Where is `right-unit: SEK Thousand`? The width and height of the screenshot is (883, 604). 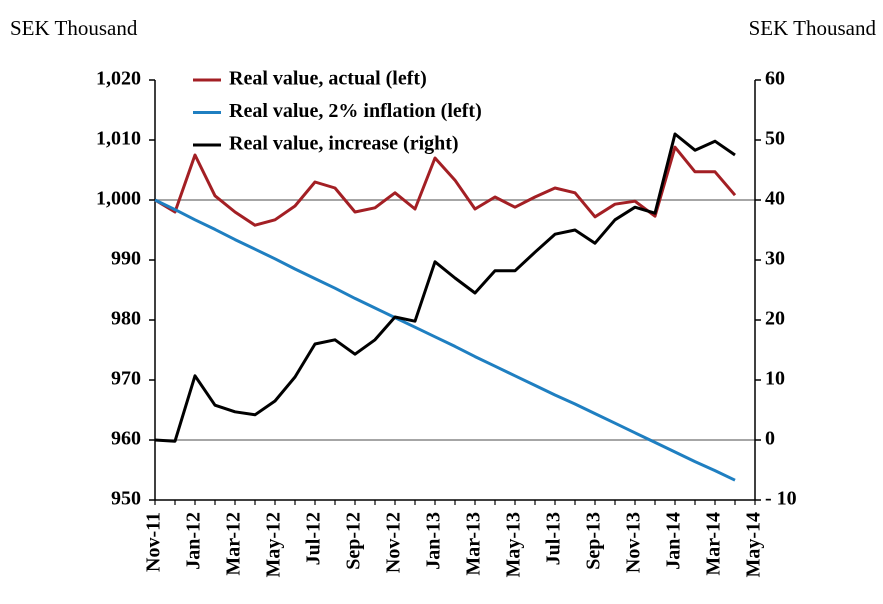 right-unit: SEK Thousand is located at coordinates (813, 28).